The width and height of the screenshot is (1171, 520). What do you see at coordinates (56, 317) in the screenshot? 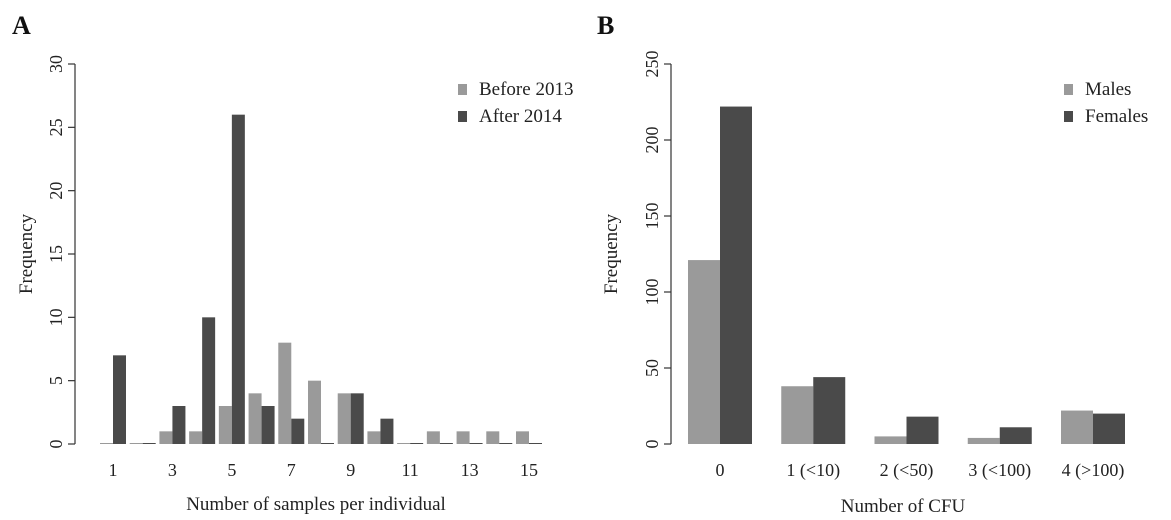
I see `panel-a-y-tick-label: 10` at bounding box center [56, 317].